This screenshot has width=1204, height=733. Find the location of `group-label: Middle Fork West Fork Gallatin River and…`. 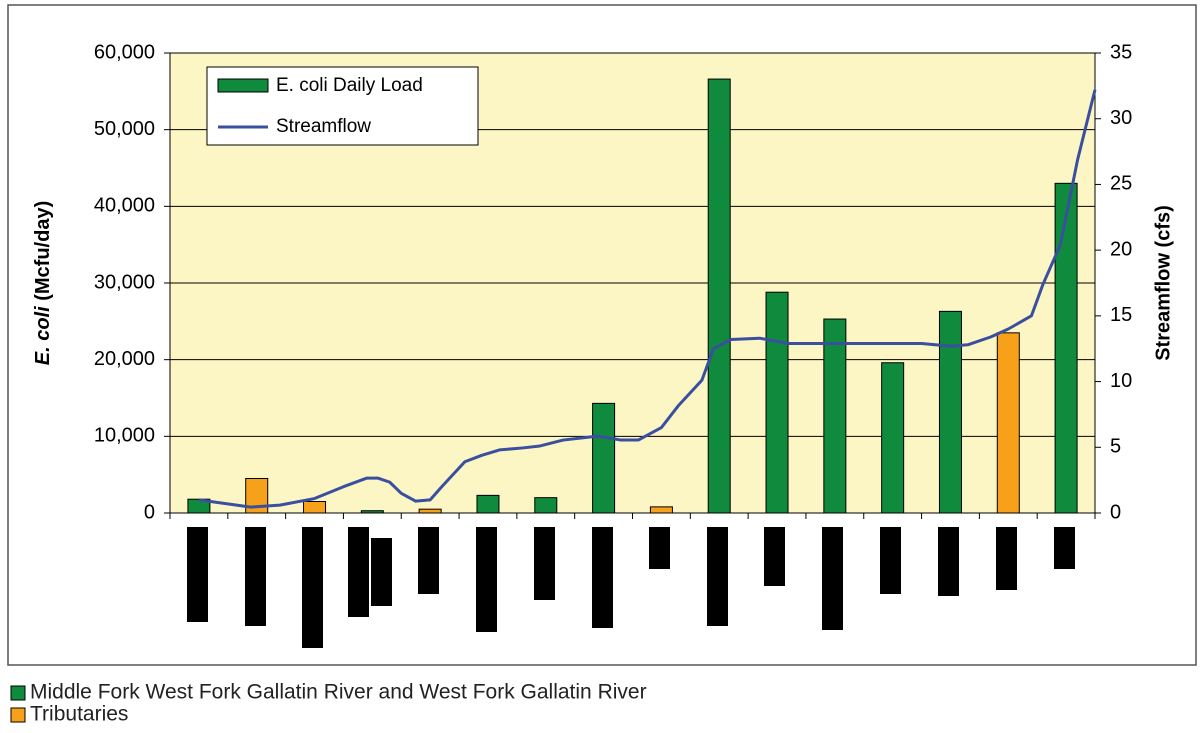

group-label: Middle Fork West Fork Gallatin River and… is located at coordinates (338, 692).